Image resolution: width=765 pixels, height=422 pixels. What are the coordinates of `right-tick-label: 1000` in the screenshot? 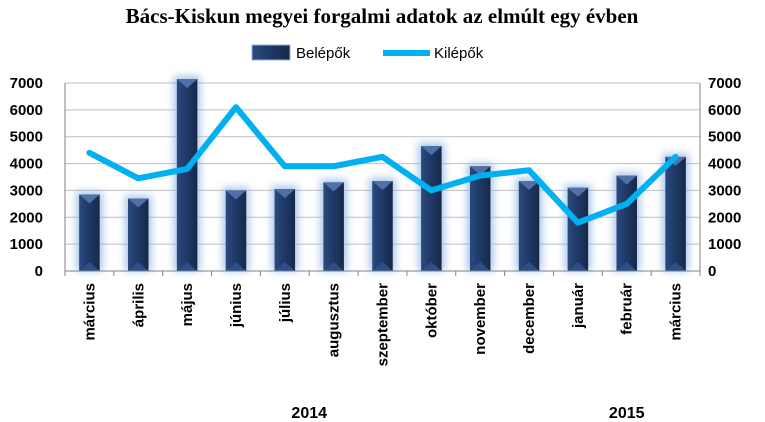 It's located at (724, 244).